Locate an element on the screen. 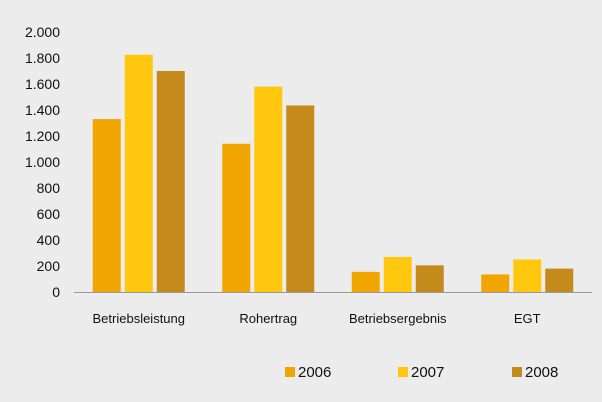 This screenshot has height=402, width=602. legend-label: 2006 is located at coordinates (314, 372).